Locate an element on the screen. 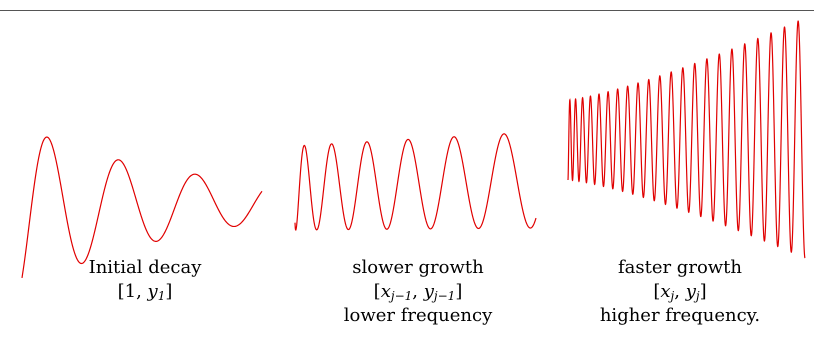  caption-title: Initial decay is located at coordinates (145, 267).